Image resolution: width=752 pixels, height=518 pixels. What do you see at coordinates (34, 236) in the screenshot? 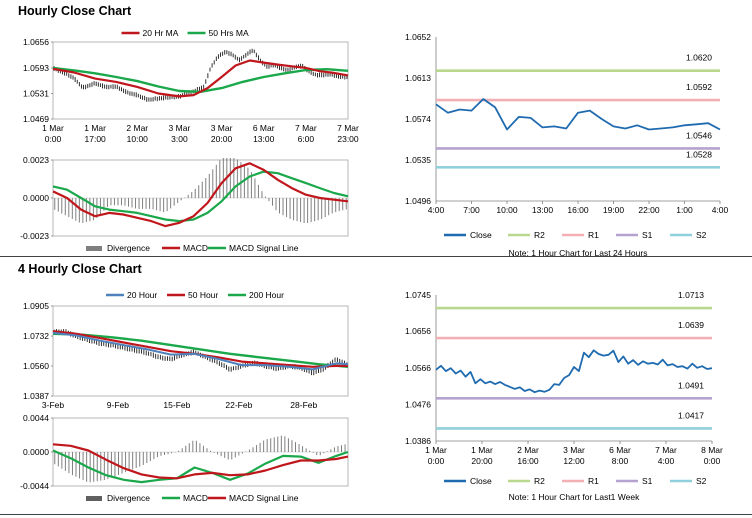
I see `y-tick-label: -0.0023` at bounding box center [34, 236].